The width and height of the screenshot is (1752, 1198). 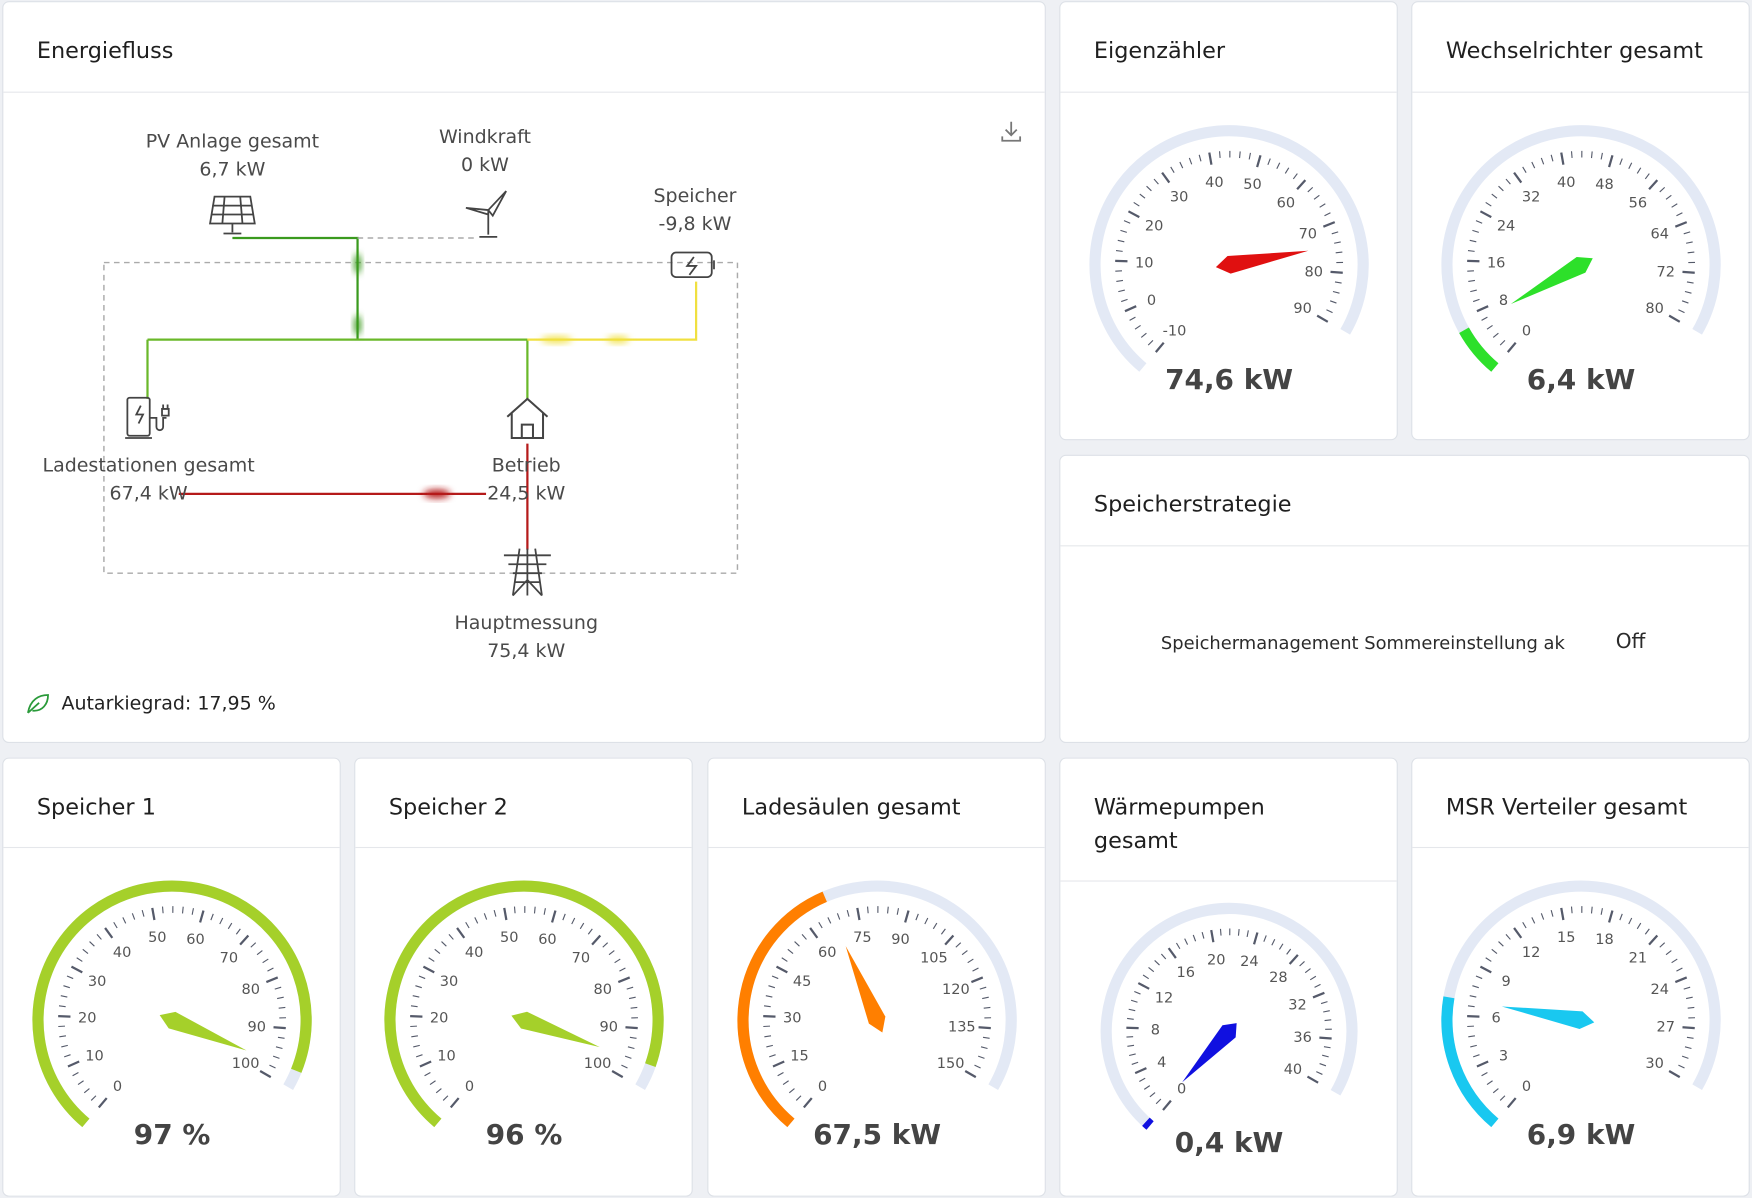 I want to click on gauge-tick-label: 150, so click(x=951, y=1064).